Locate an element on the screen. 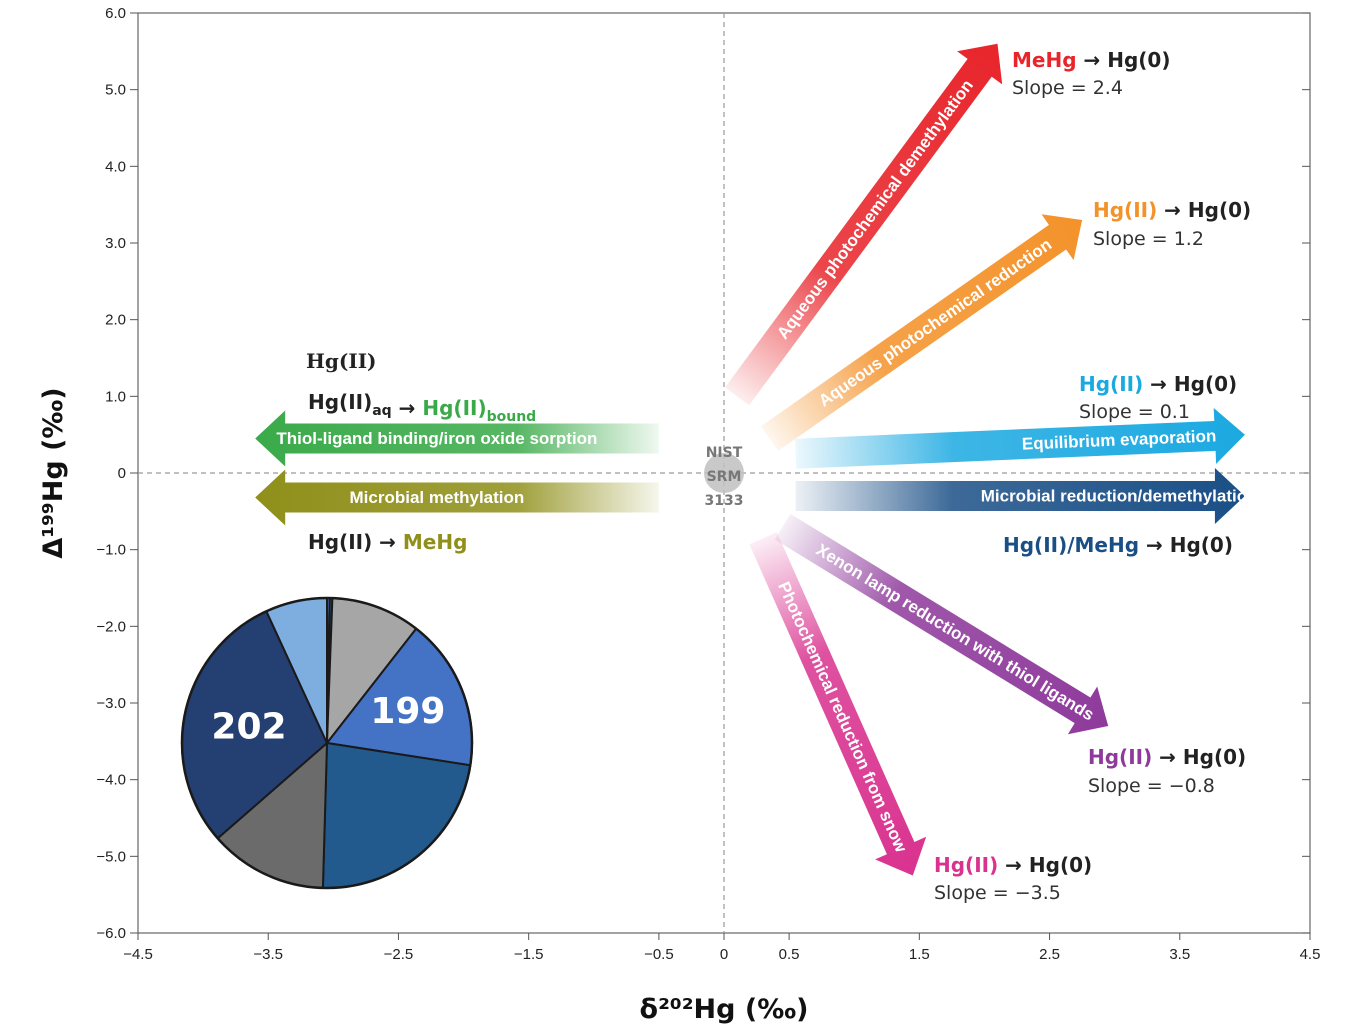 The image size is (1347, 1031). slope-label: Slope = 0.1 is located at coordinates (1134, 412).